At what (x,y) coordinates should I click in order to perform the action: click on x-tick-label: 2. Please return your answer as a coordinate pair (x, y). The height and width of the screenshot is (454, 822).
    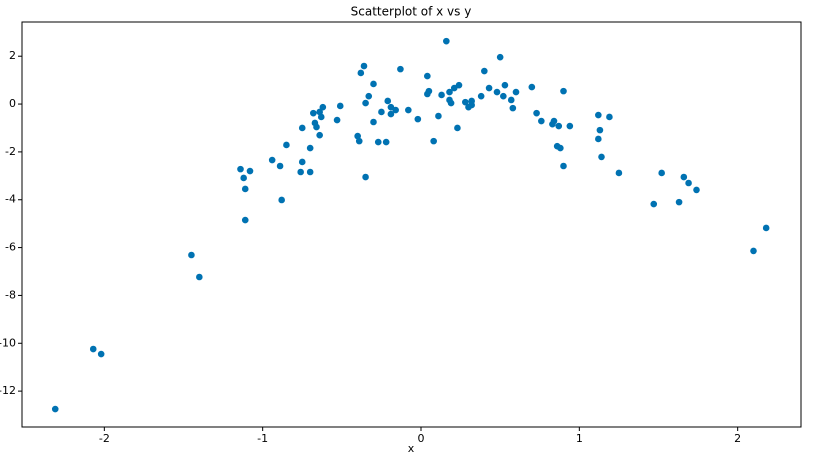
    Looking at the image, I should click on (737, 438).